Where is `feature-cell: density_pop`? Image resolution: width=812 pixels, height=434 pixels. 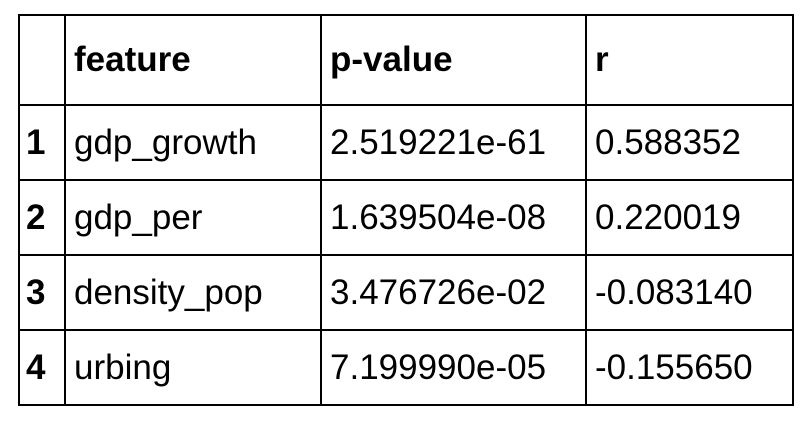
feature-cell: density_pop is located at coordinates (193, 292).